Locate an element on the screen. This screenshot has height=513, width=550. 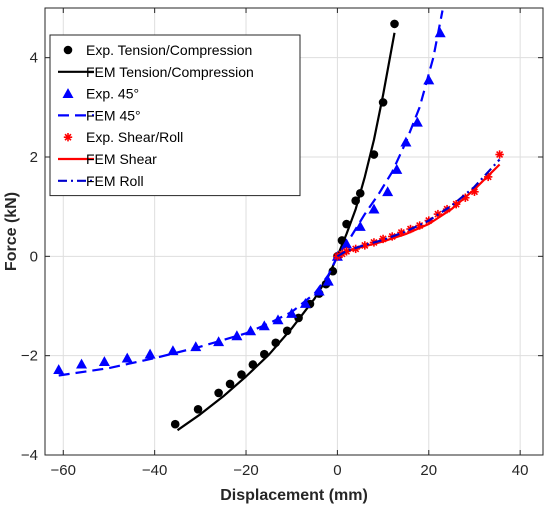
legend-item: Exp. Tension/Compression is located at coordinates (157, 50).